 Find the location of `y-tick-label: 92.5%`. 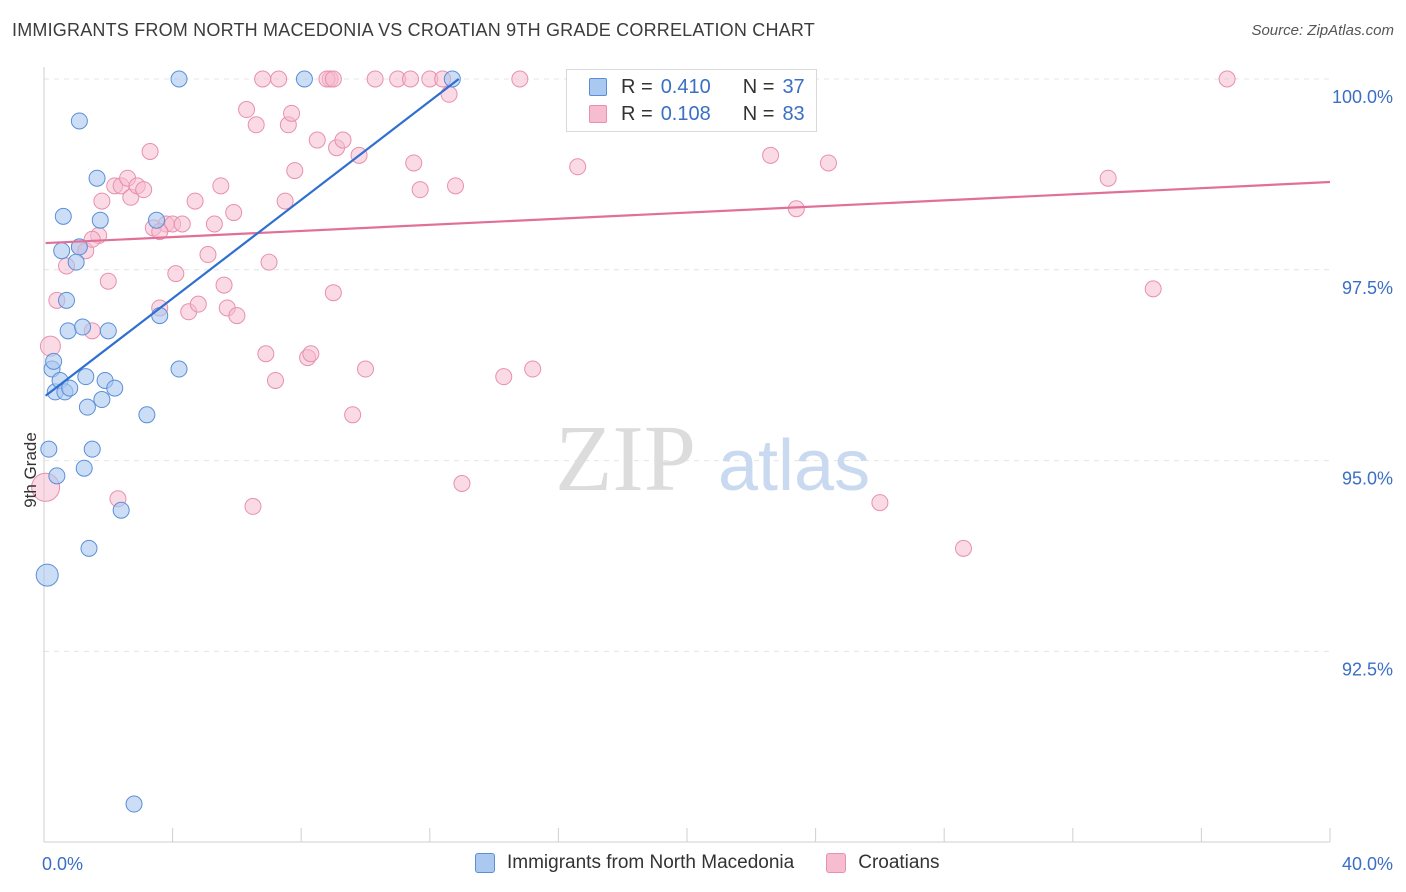

y-tick-label: 92.5% is located at coordinates (1367, 669).